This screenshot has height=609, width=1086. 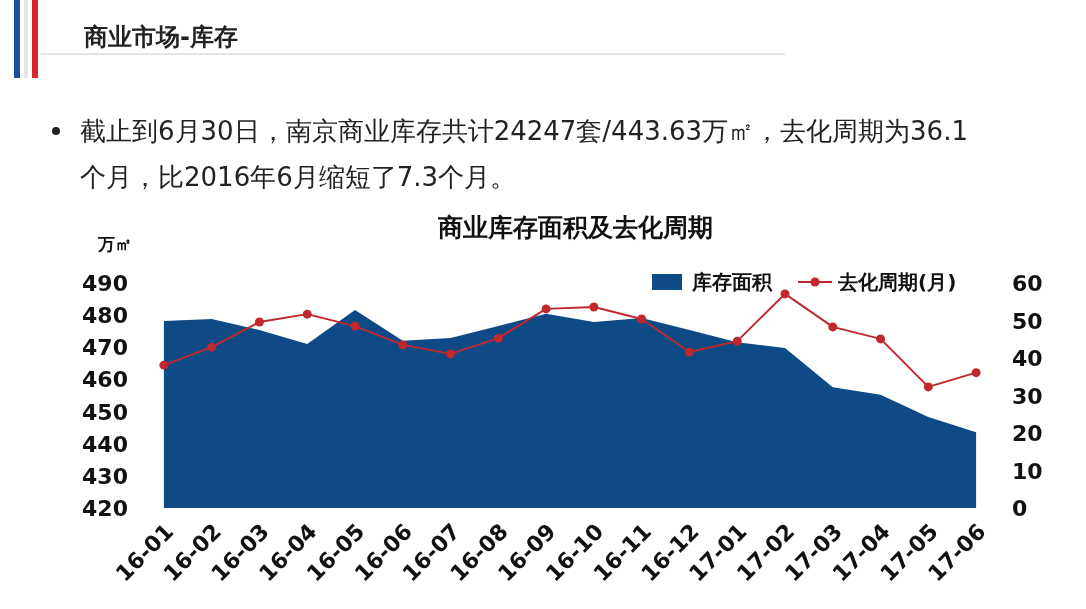 I want to click on y-tick-label: 480, so click(x=105, y=316).